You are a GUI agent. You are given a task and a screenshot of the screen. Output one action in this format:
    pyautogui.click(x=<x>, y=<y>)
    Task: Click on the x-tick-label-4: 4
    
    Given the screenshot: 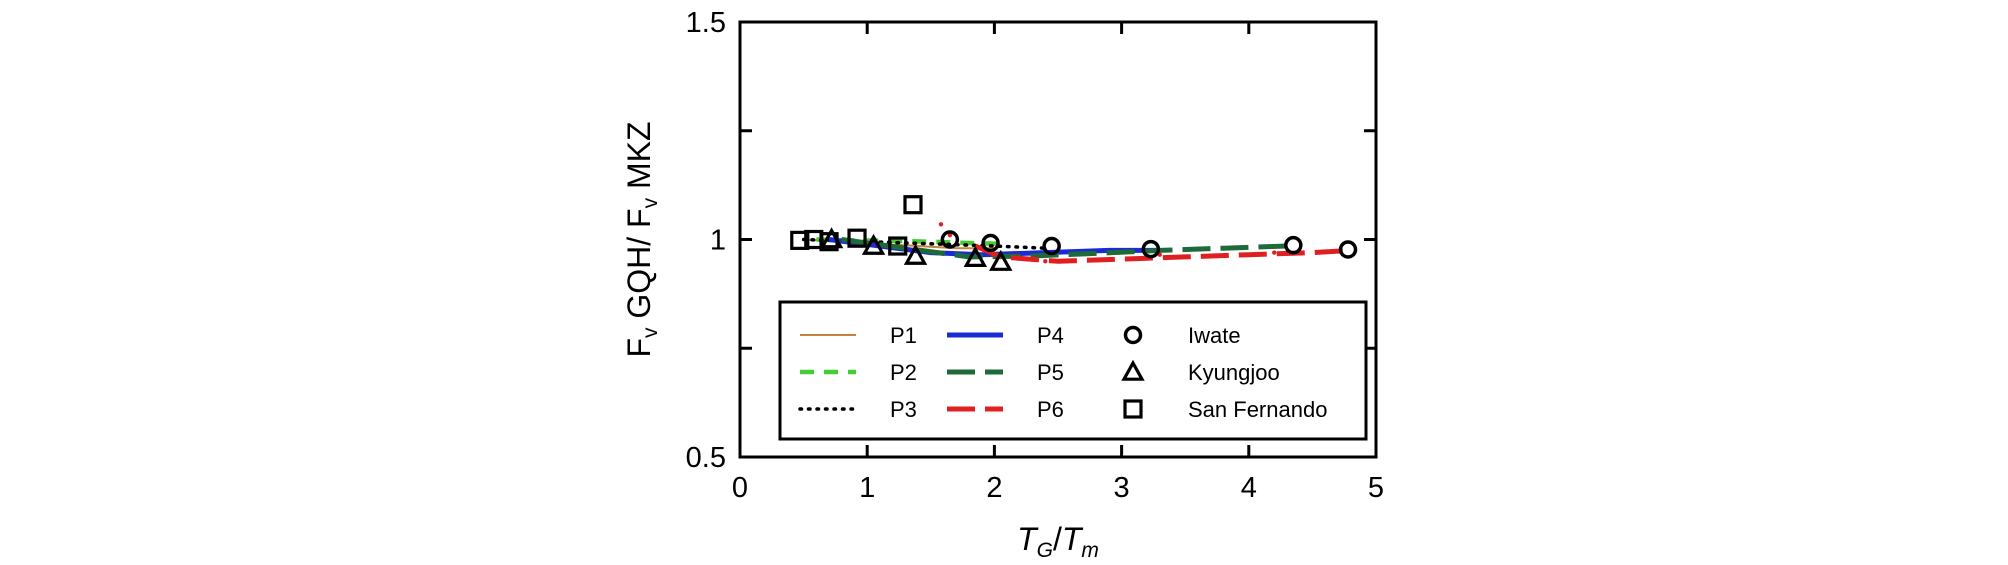 What is the action you would take?
    pyautogui.click(x=1249, y=488)
    